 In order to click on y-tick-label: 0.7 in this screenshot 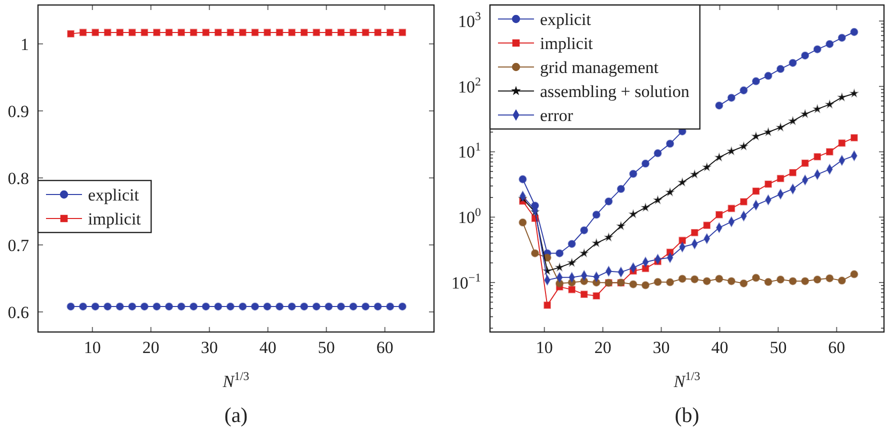, I will do `click(19, 245)`.